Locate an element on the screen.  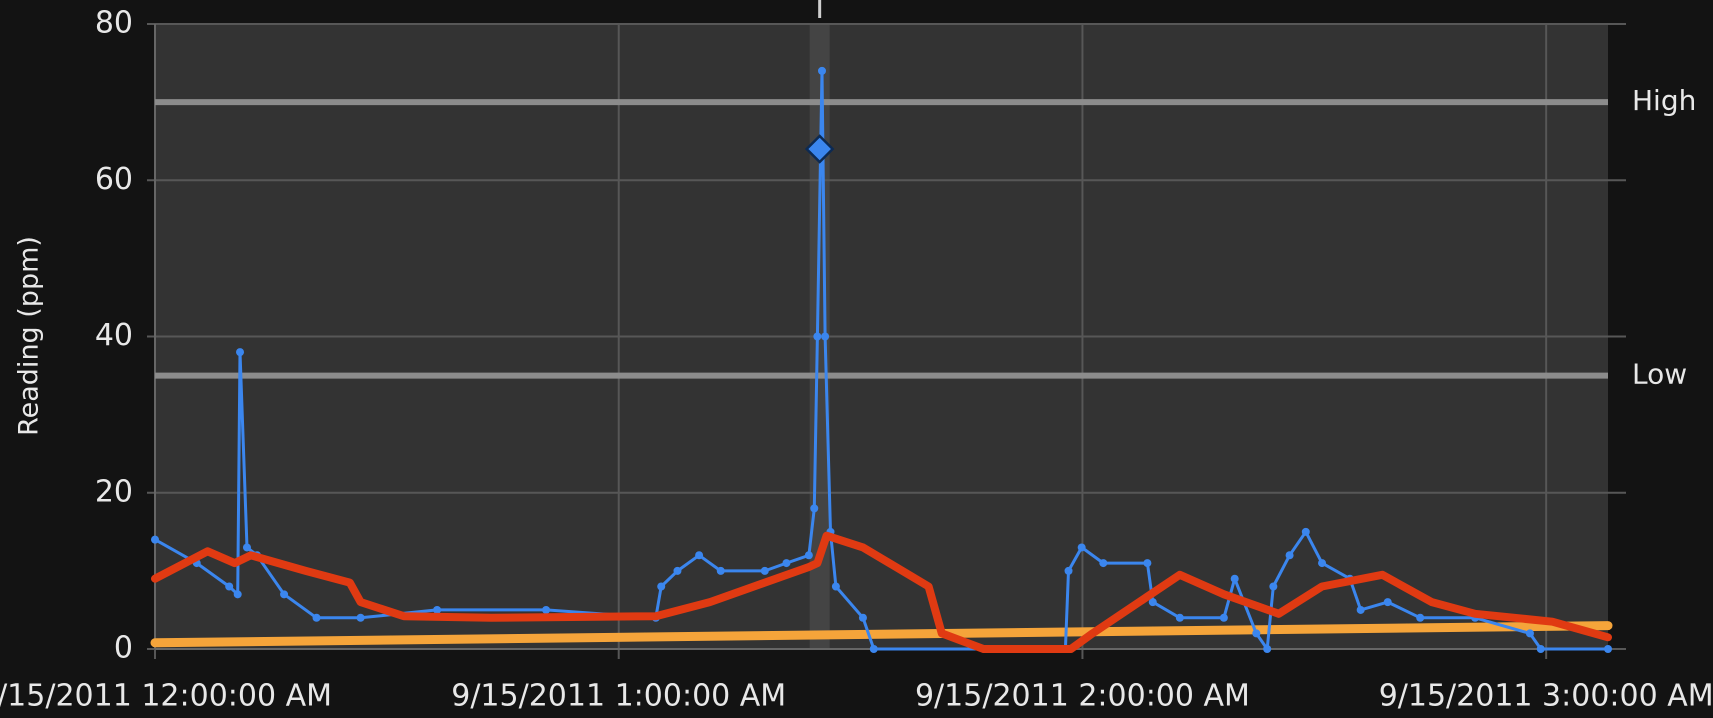
y-axis-title: Reading (ppm) is located at coordinates (29, 336).